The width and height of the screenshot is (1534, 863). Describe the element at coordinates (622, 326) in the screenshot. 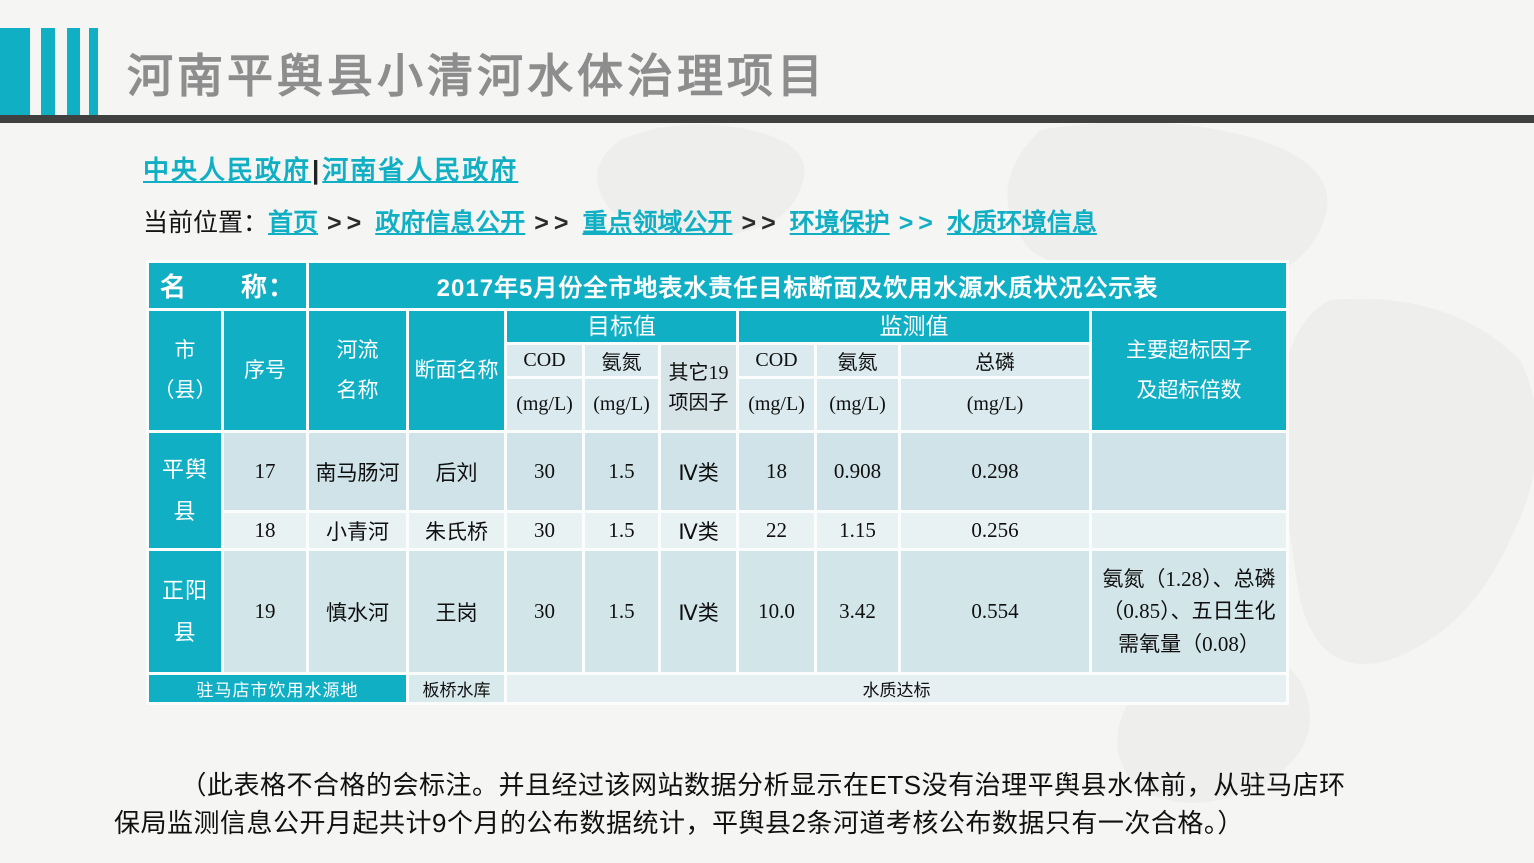

I see `col-group-target: 目标值` at that location.